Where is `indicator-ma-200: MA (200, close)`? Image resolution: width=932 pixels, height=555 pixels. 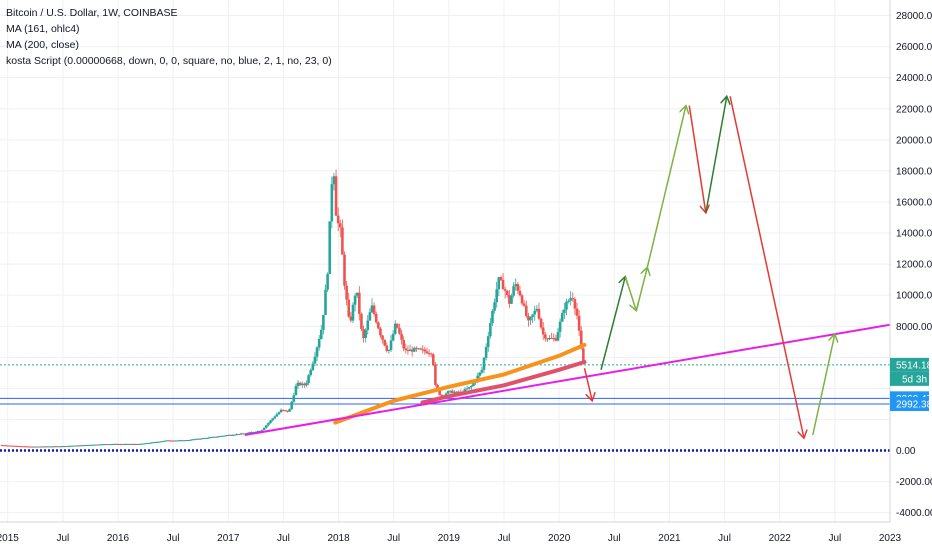 indicator-ma-200: MA (200, close) is located at coordinates (42, 45).